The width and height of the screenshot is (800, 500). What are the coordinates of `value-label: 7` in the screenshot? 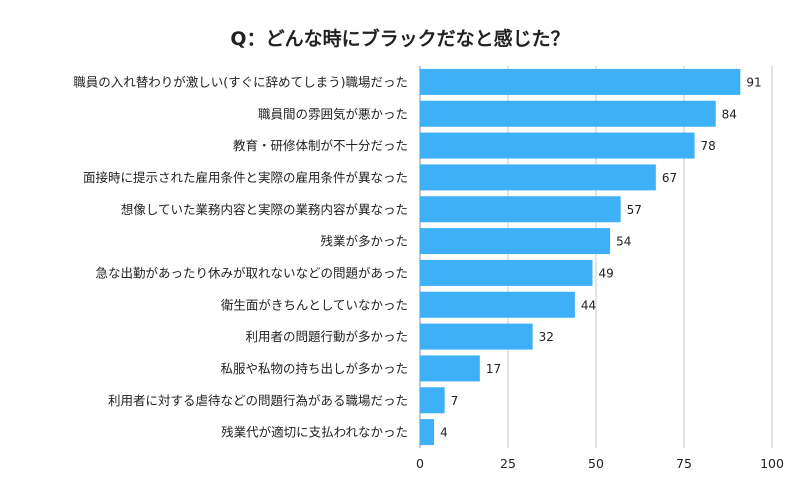 It's located at (455, 401).